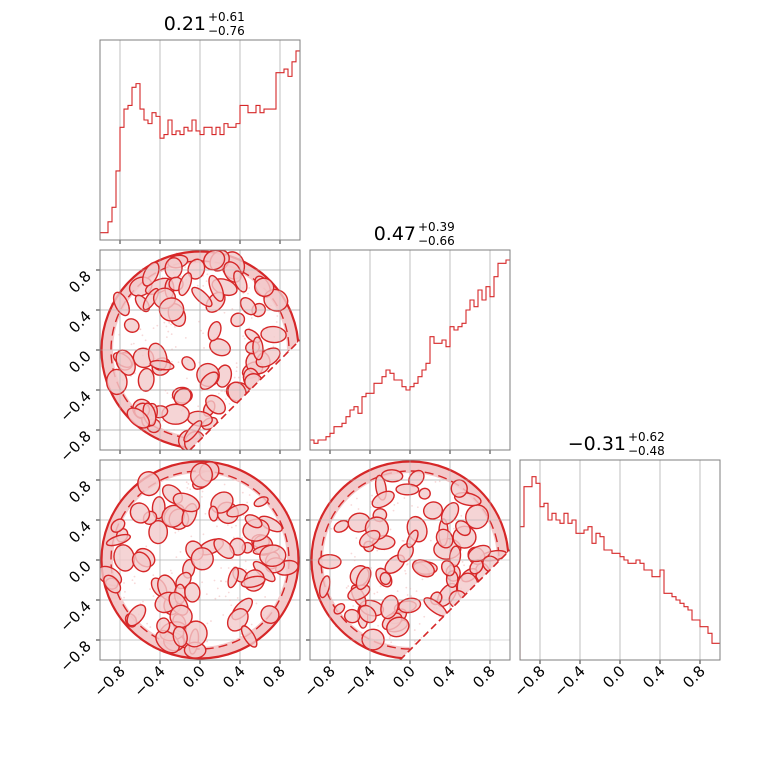 The width and height of the screenshot is (760, 760). I want to click on histogram-step-line, so click(200, 145).